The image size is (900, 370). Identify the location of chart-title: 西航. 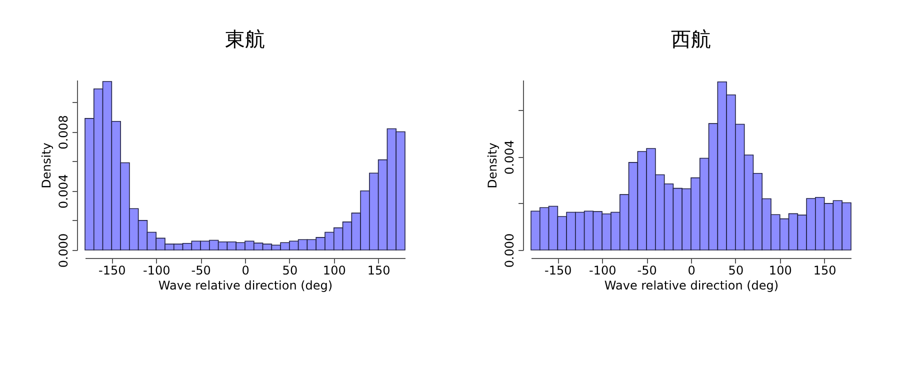
(691, 39).